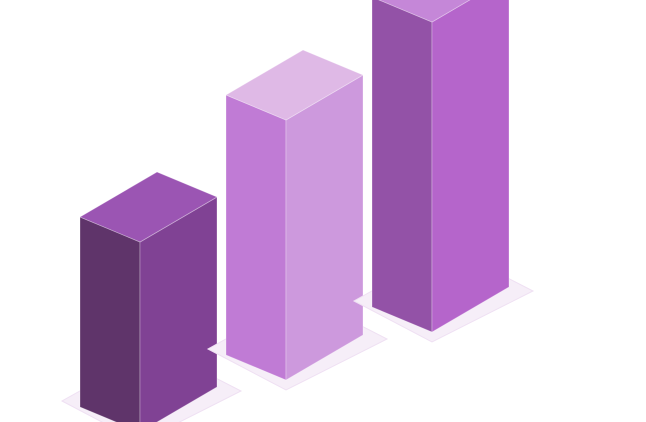 This screenshot has height=422, width=646. What do you see at coordinates (110, 319) in the screenshot?
I see `bar-1-left-face` at bounding box center [110, 319].